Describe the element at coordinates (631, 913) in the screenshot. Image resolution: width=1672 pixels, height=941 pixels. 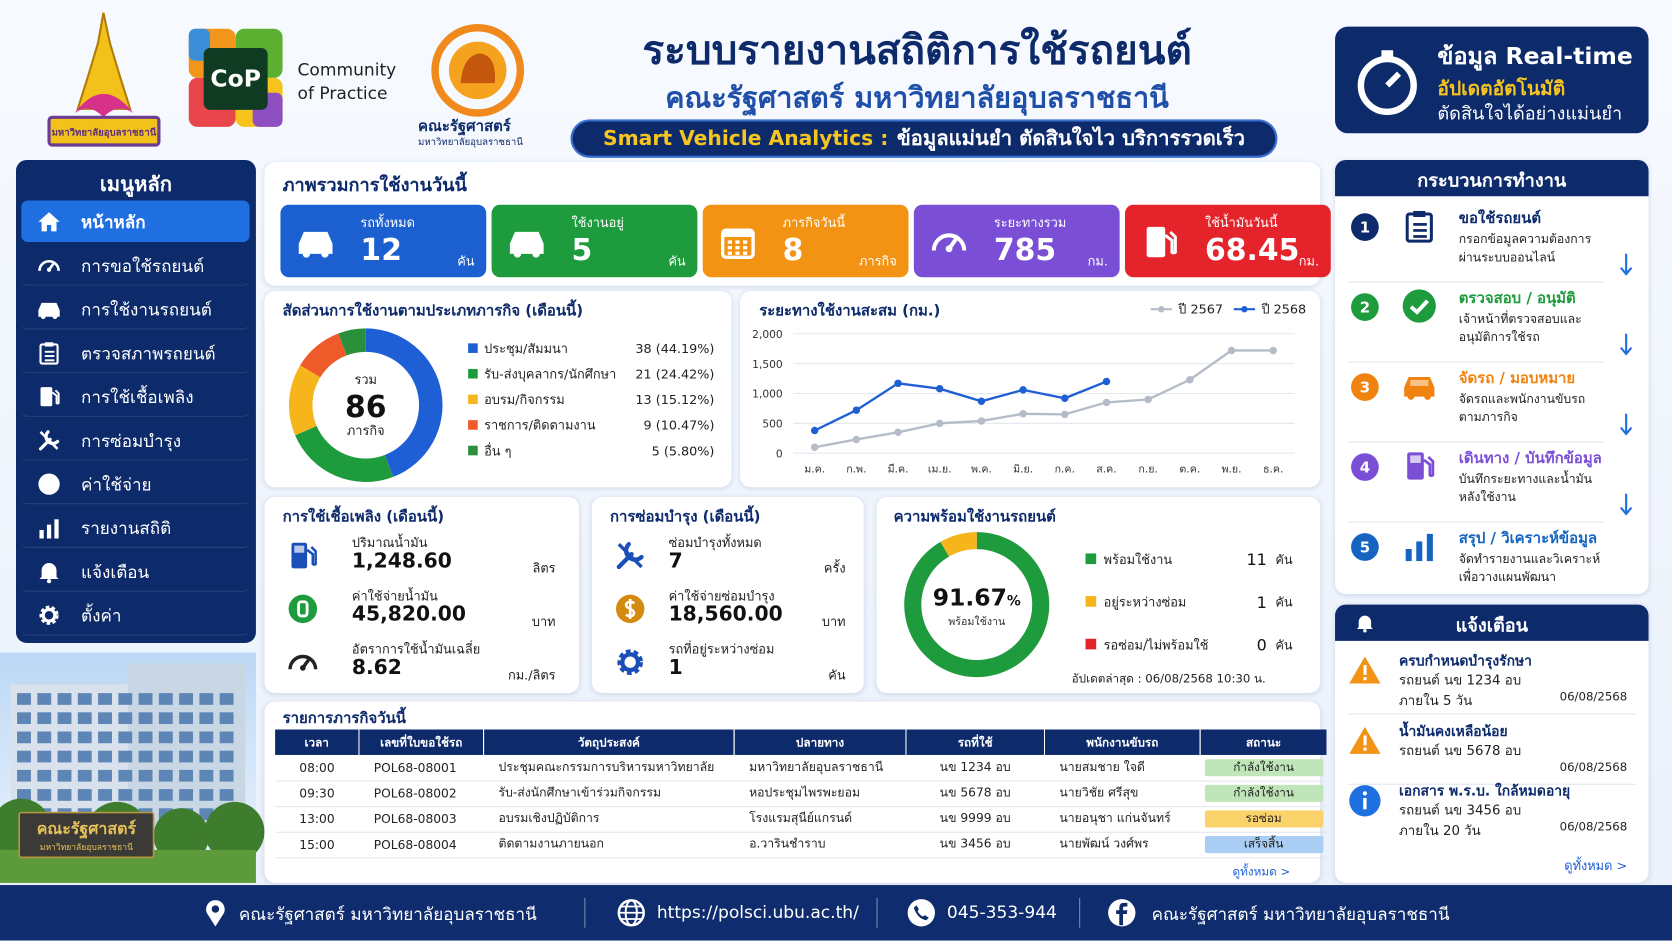
I see `globe-icon` at that location.